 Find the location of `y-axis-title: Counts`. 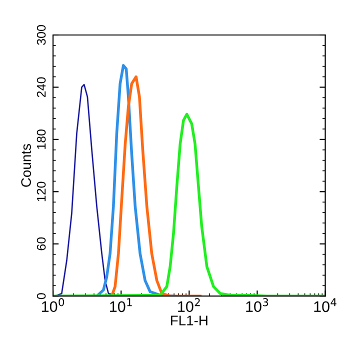

y-axis-title: Counts is located at coordinates (26, 165).